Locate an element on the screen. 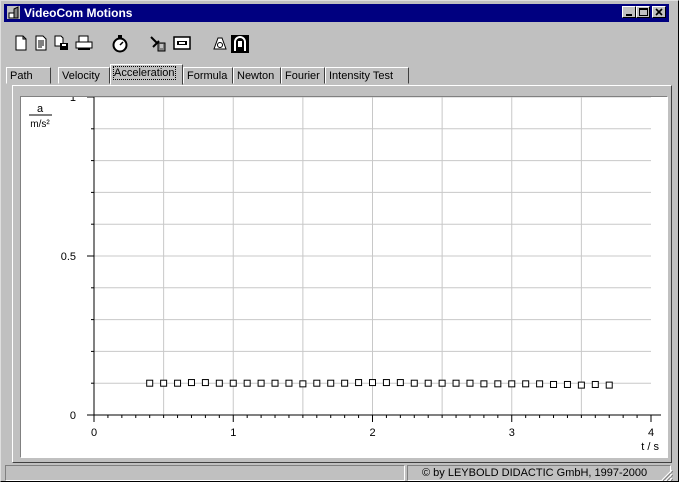  app-icon is located at coordinates (13, 12).